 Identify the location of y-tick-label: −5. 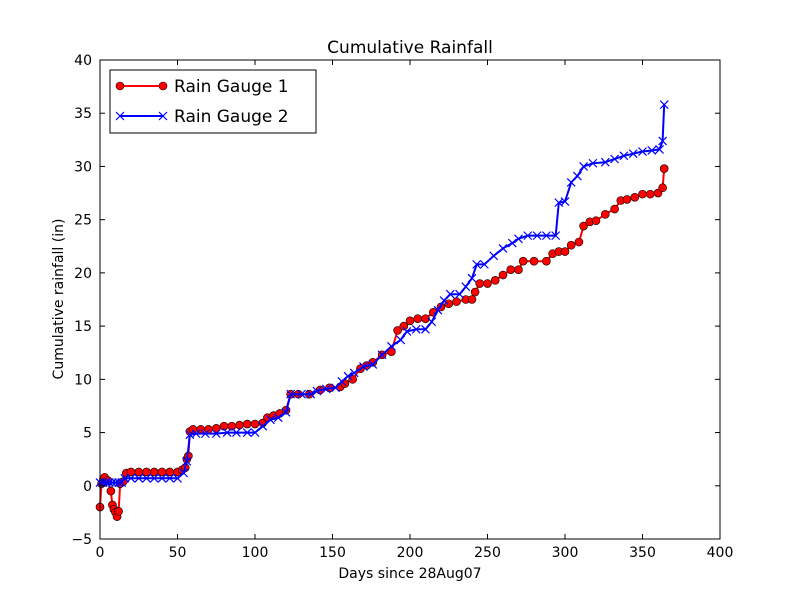
(81, 540).